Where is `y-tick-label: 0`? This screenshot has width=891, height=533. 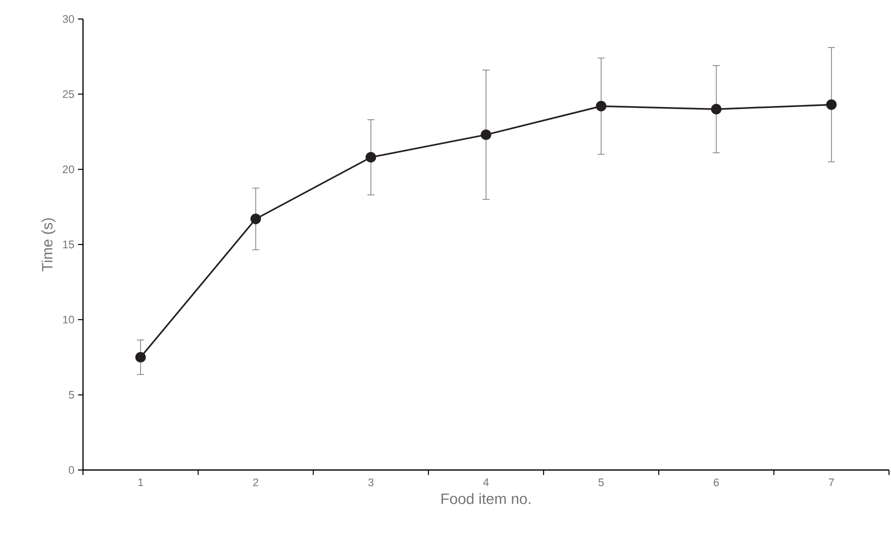
y-tick-label: 0 is located at coordinates (71, 470).